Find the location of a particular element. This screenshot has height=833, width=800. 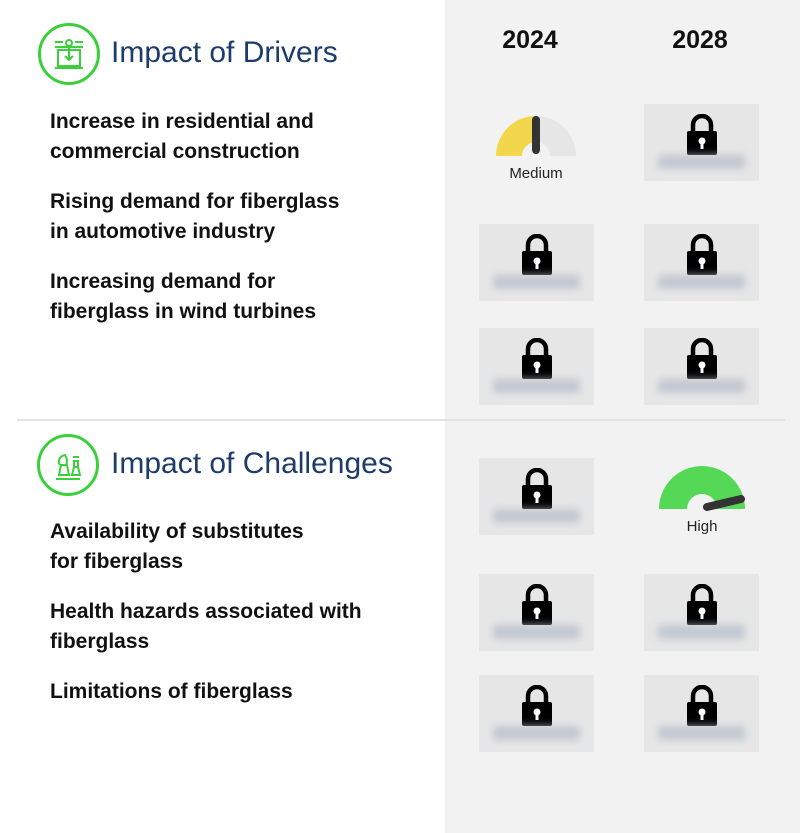

chess-pieces-icon is located at coordinates (68, 465).